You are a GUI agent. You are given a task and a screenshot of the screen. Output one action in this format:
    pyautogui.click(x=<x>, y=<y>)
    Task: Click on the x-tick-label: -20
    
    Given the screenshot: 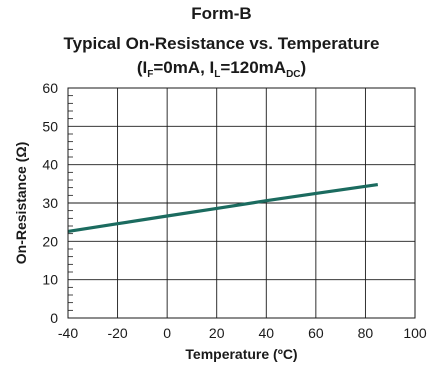 What is the action you would take?
    pyautogui.click(x=117, y=333)
    